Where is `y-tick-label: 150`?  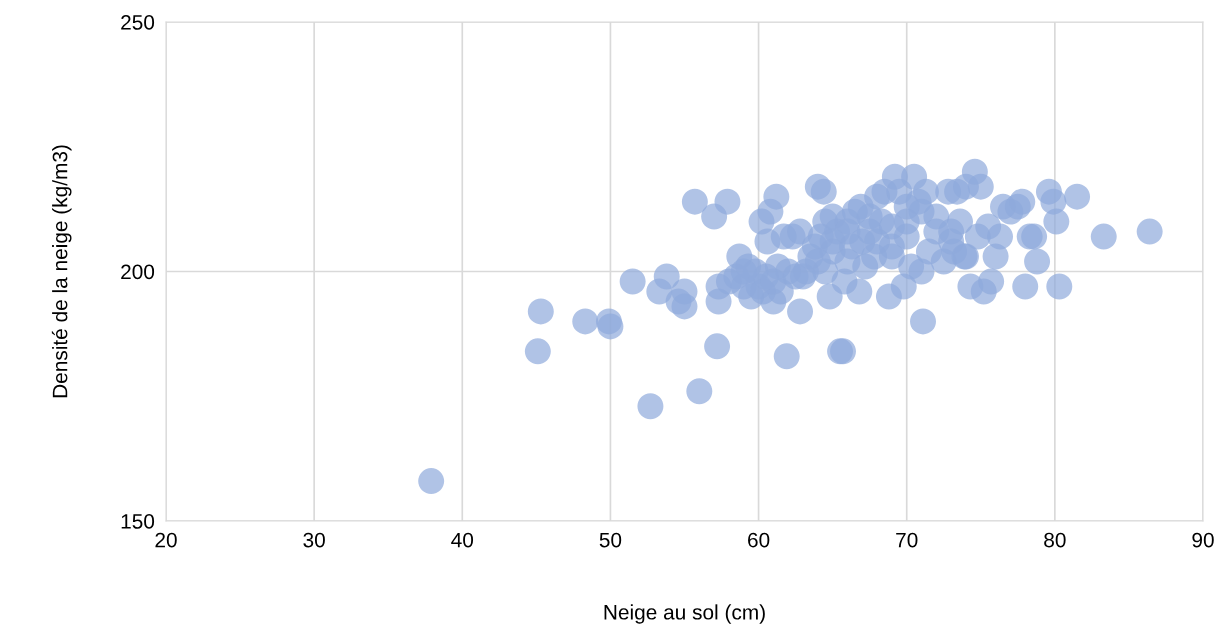
y-tick-label: 150 is located at coordinates (138, 521).